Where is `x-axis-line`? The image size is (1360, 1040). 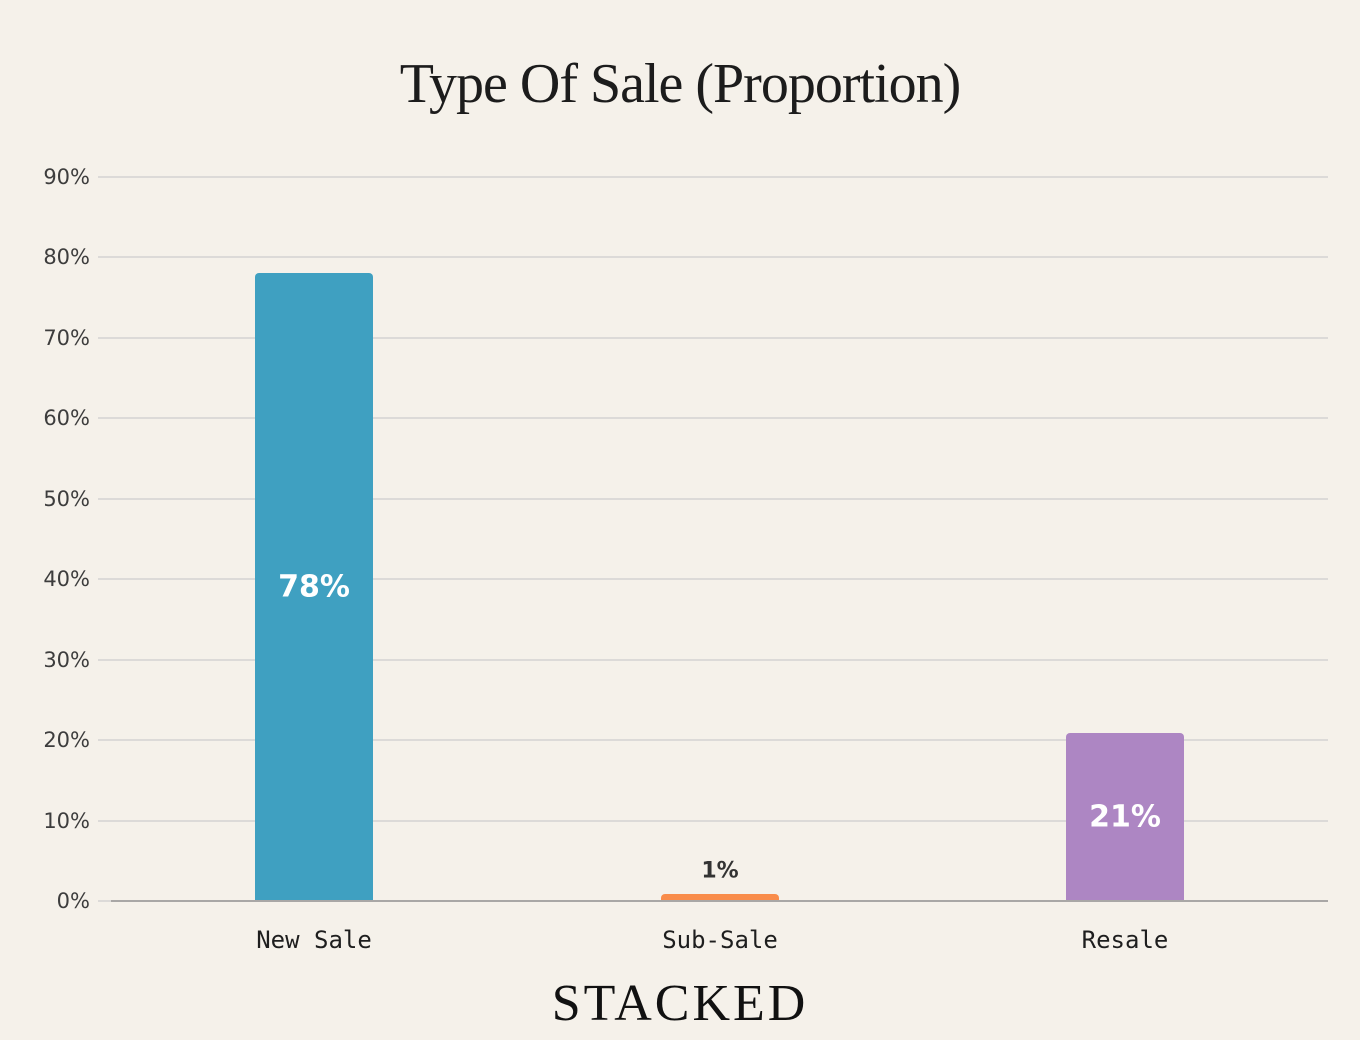
x-axis-line is located at coordinates (719, 901).